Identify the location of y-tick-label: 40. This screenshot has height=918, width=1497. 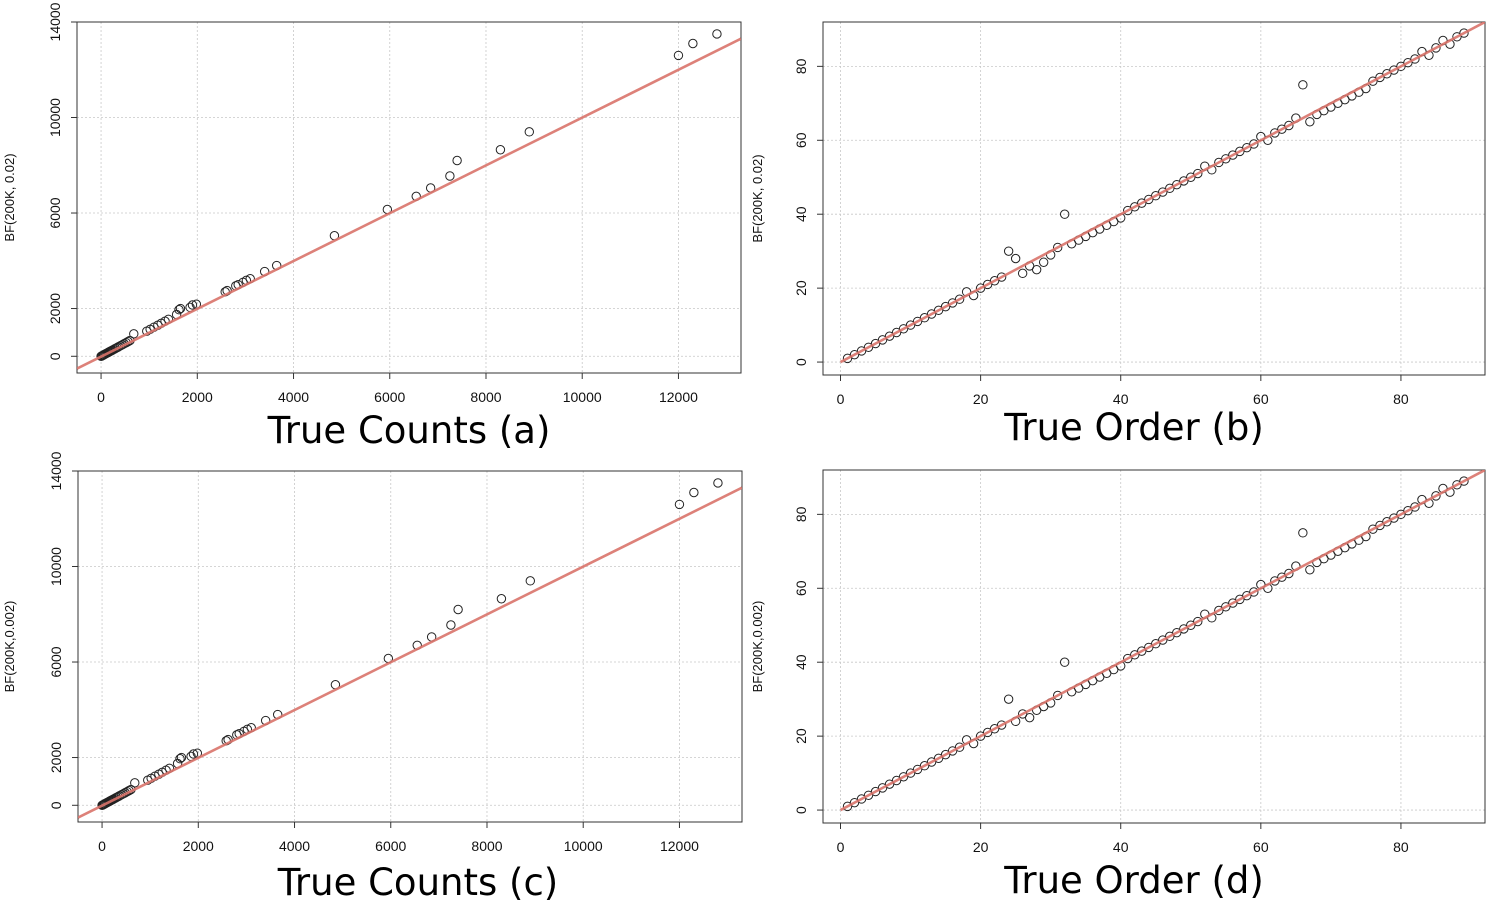
(801, 662).